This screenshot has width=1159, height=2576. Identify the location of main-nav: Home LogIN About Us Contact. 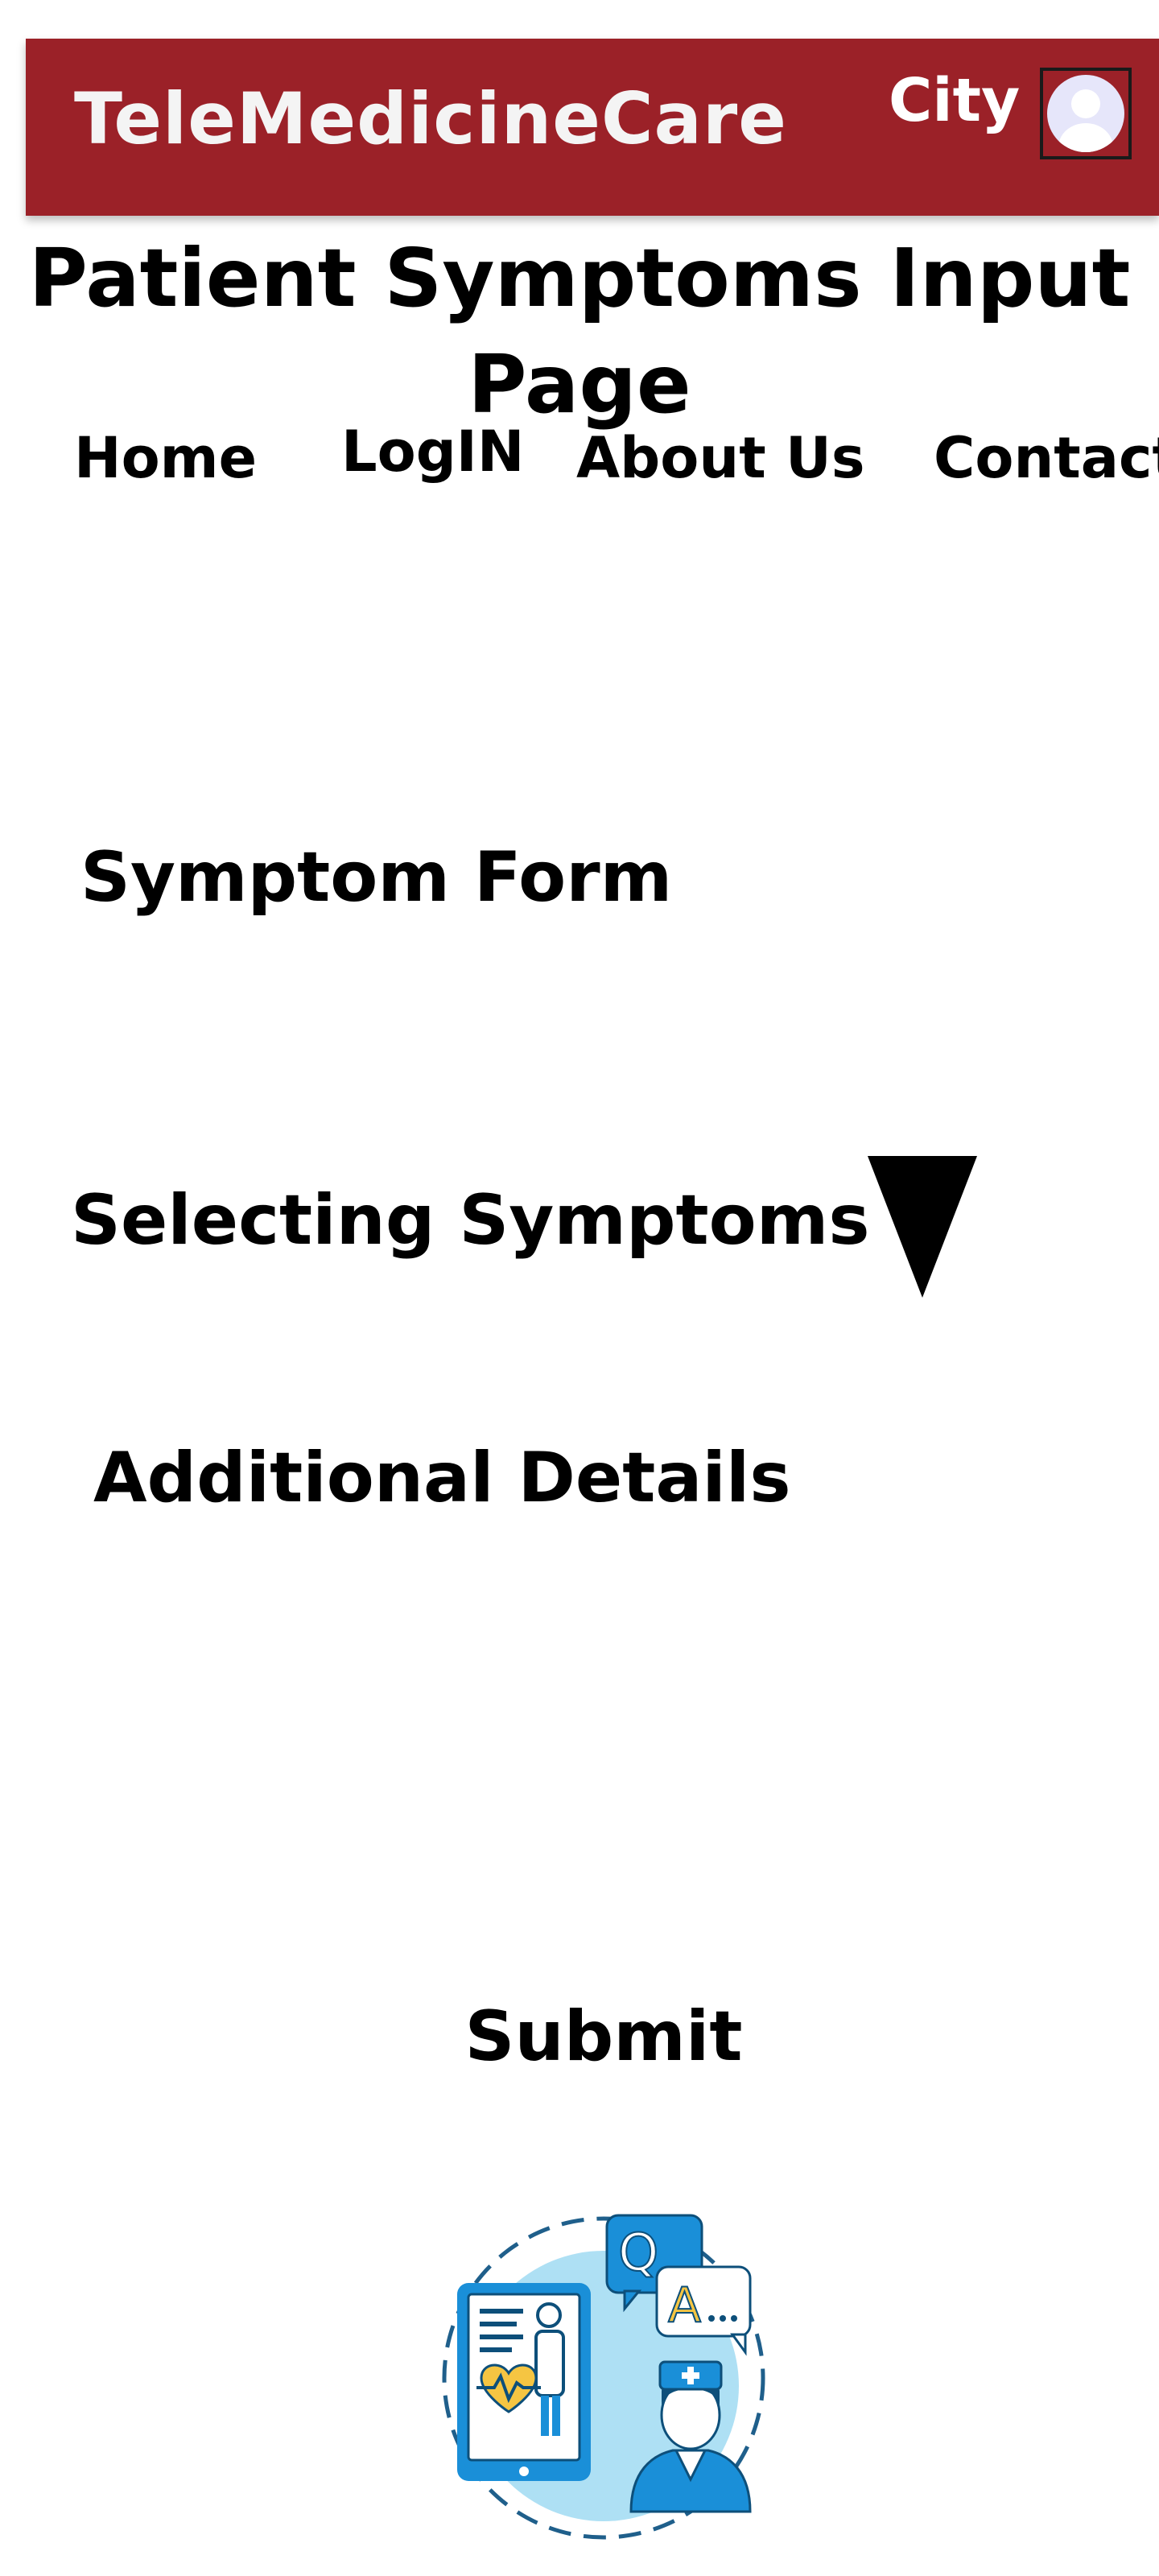
(579, 463).